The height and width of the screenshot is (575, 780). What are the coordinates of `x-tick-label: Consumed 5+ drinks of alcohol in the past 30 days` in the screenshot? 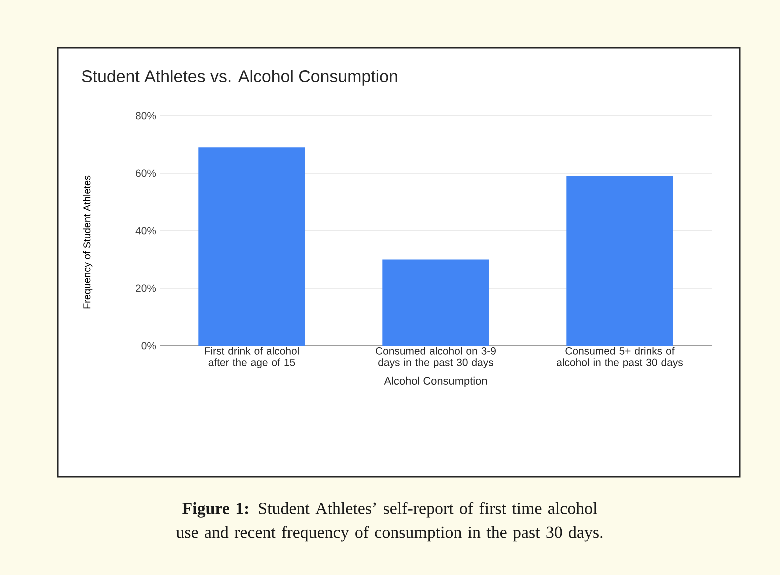 It's located at (620, 357).